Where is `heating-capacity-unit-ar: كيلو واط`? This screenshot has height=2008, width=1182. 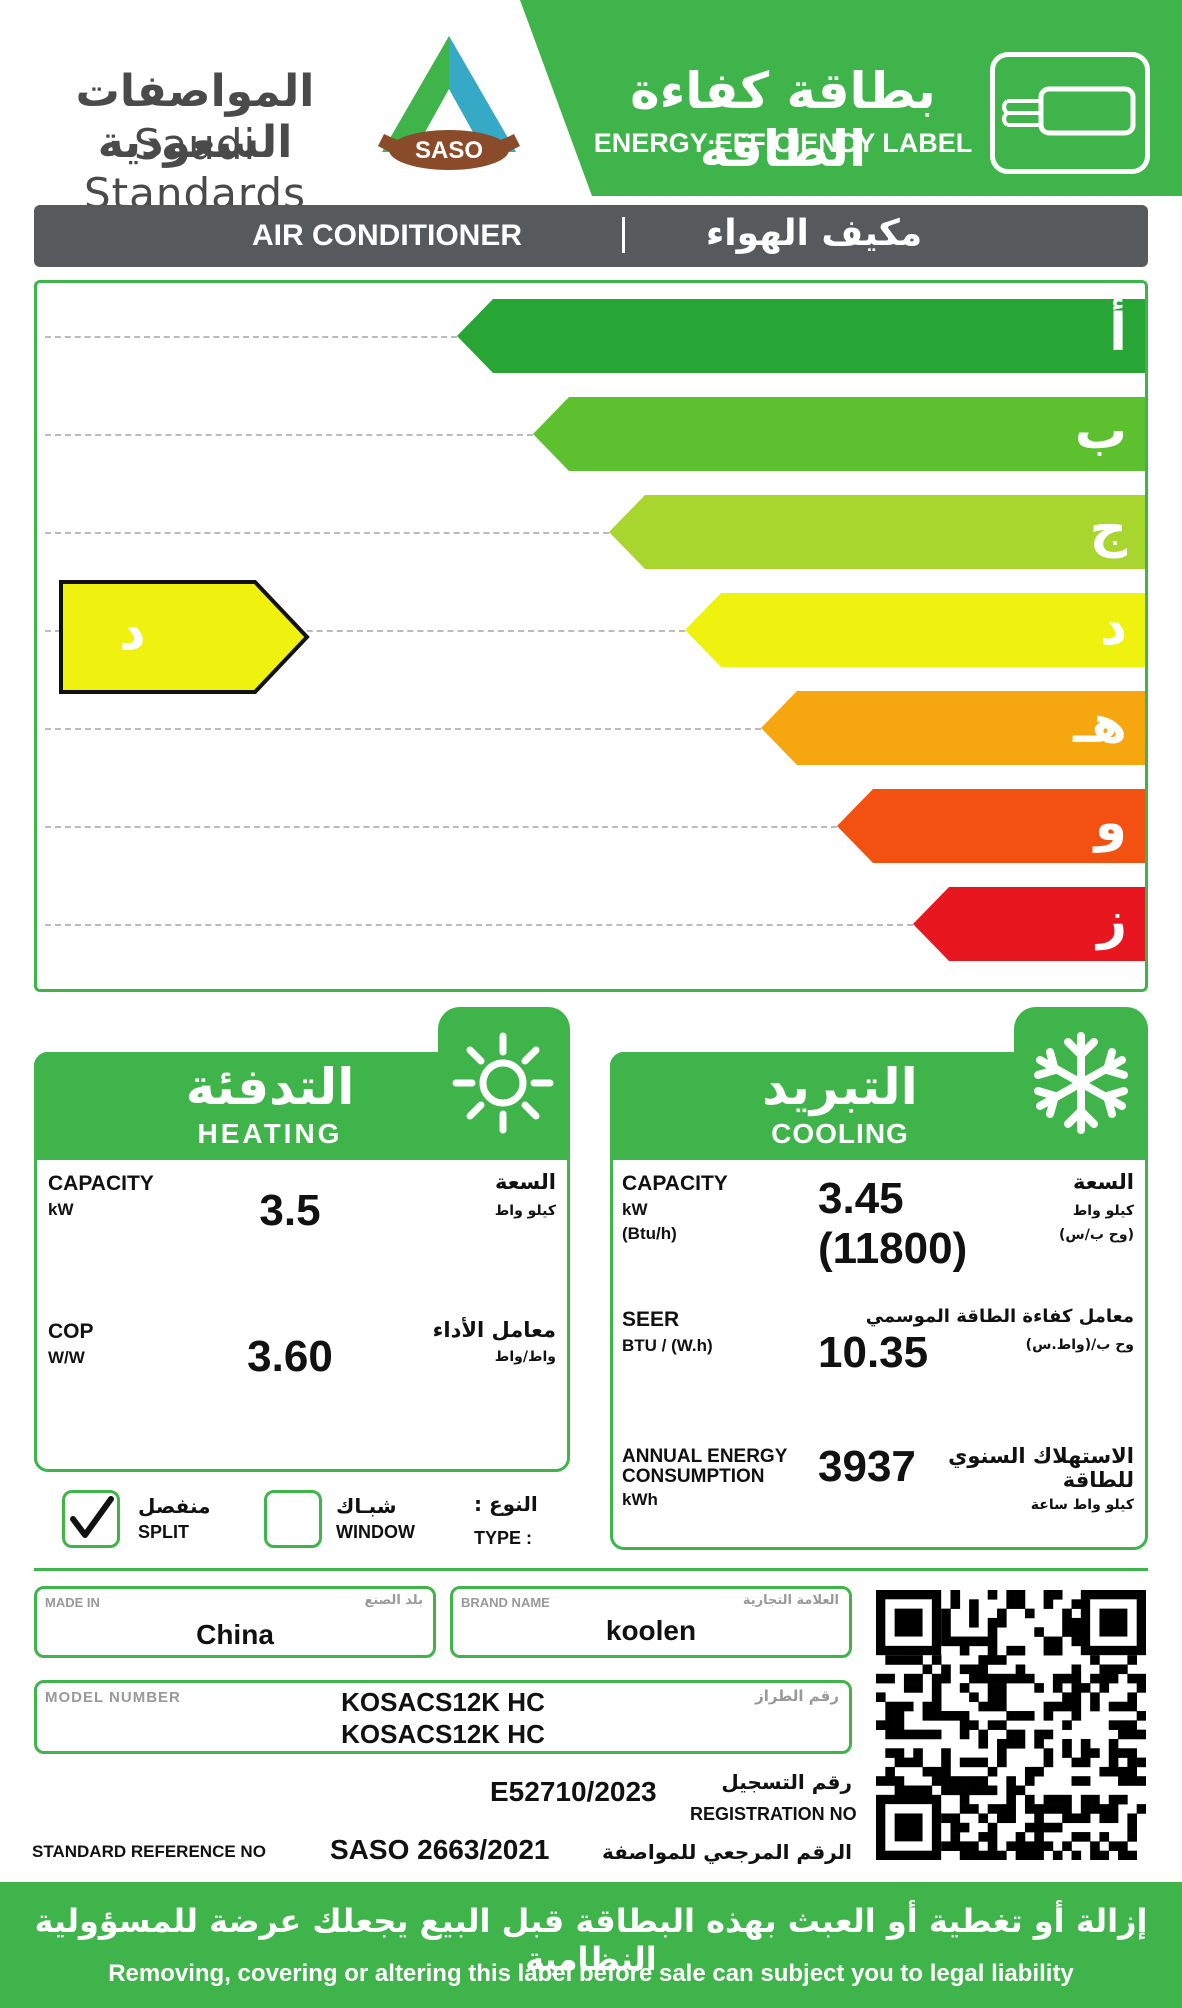 heating-capacity-unit-ar: كيلو واط is located at coordinates (525, 1211).